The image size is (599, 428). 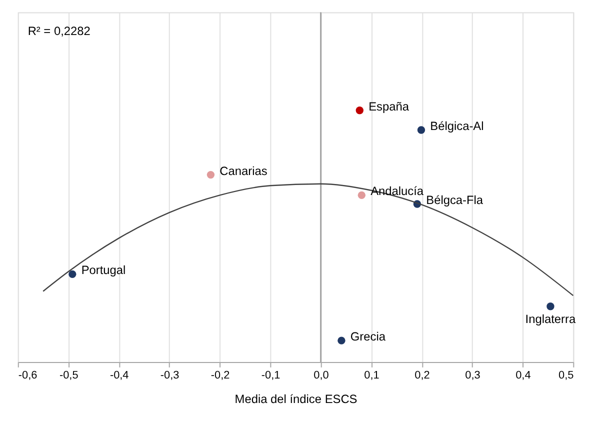 I want to click on x-tick-label: -0,1, so click(x=270, y=375).